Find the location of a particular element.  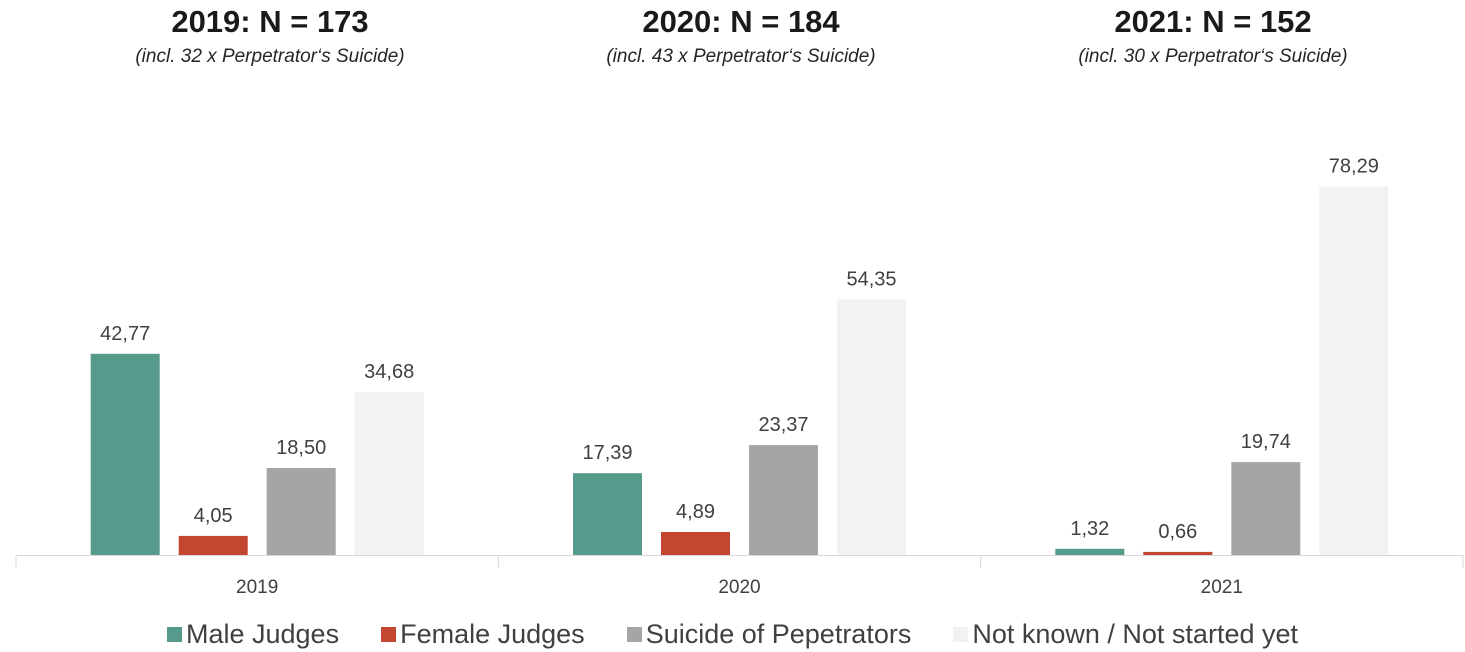

legend-item-not-known: Not known / Not started yet is located at coordinates (1125, 634).